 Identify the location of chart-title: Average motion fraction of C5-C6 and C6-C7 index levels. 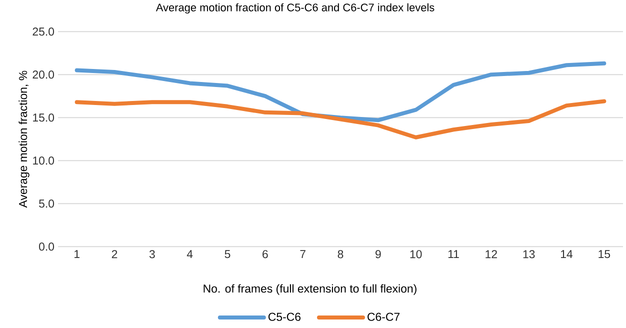
(295, 9).